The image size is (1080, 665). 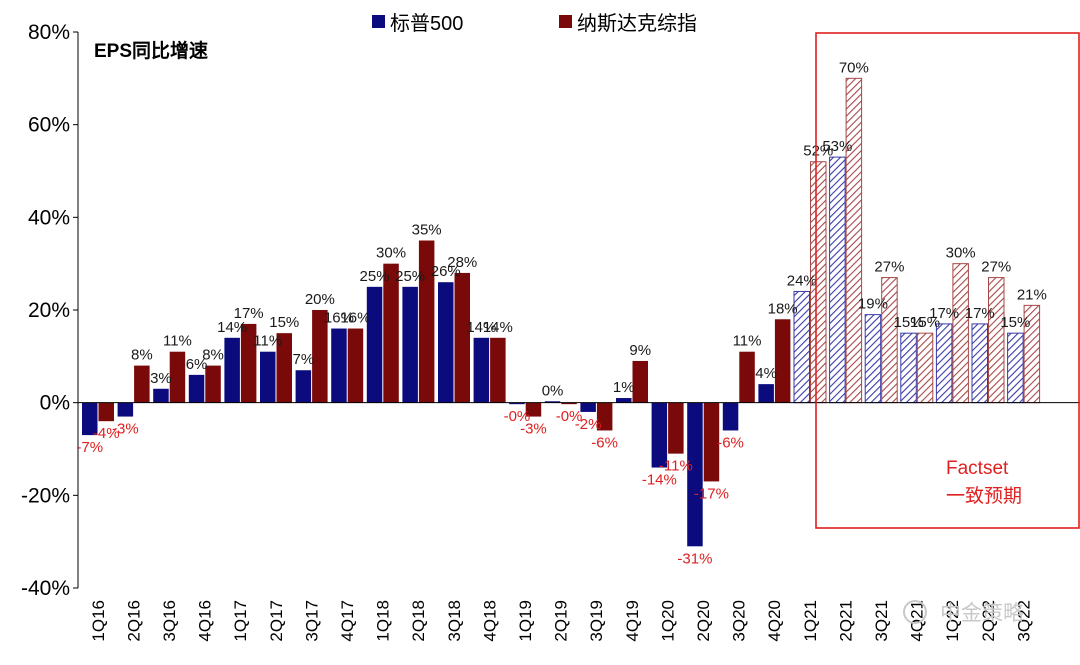 What do you see at coordinates (774, 621) in the screenshot?
I see `x-tick-label: 4Q20` at bounding box center [774, 621].